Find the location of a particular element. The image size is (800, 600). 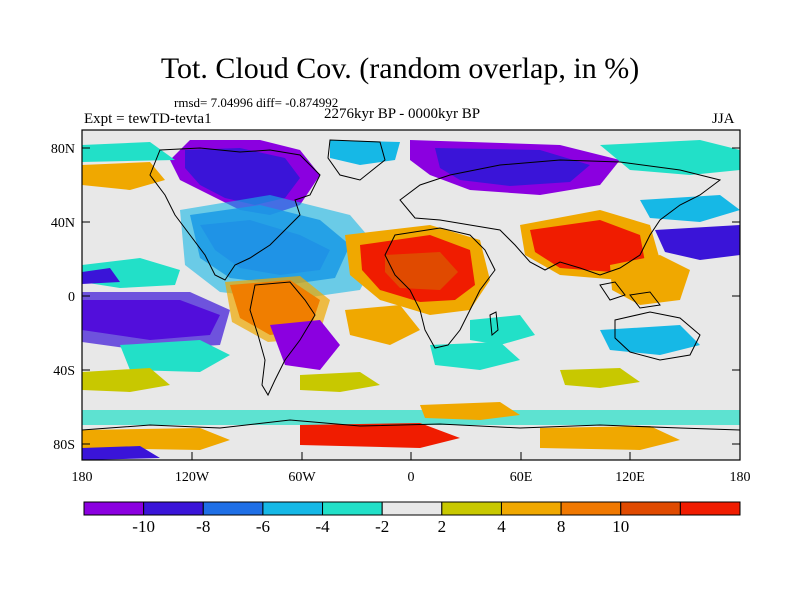

colorbar-label: -10 is located at coordinates (143, 526).